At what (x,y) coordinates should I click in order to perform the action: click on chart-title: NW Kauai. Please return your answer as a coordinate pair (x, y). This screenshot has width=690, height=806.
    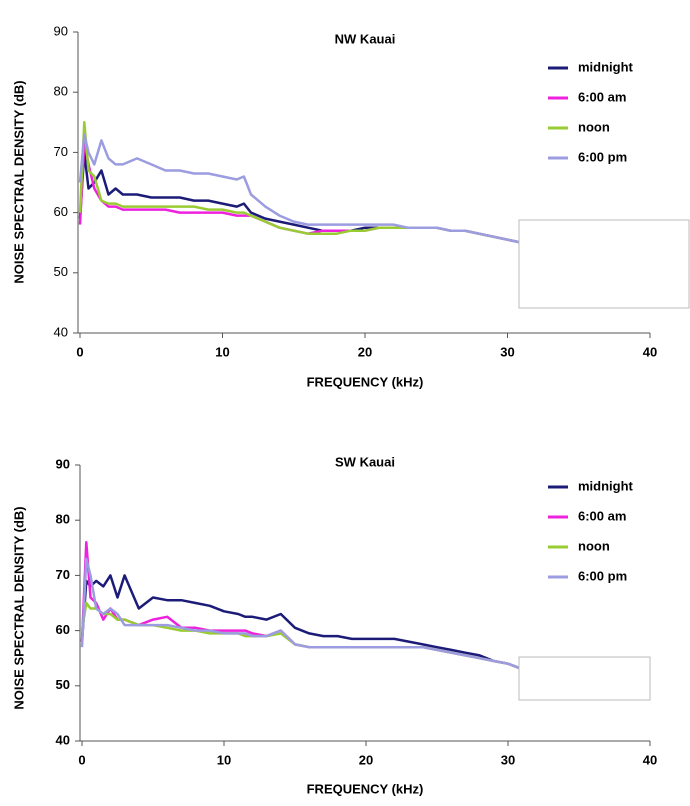
    Looking at the image, I should click on (365, 38).